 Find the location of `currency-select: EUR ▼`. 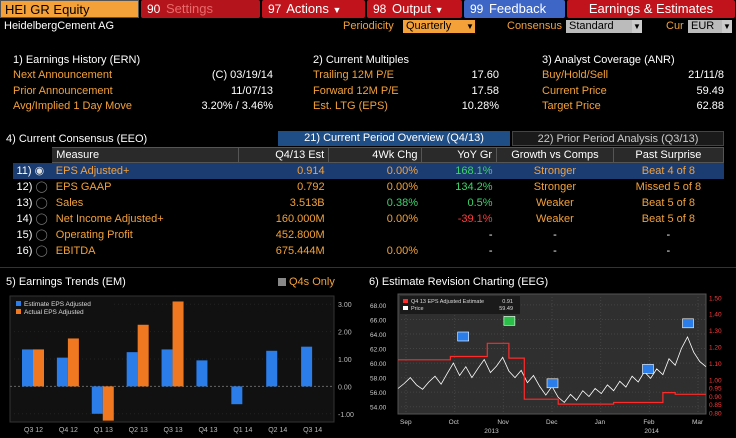

currency-select: EUR ▼ is located at coordinates (710, 26).